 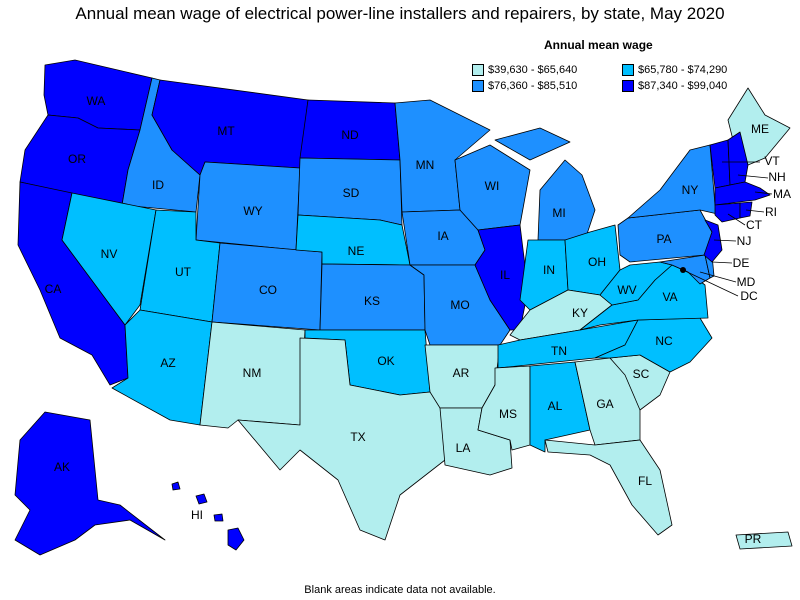 I want to click on state-ak, so click(x=90, y=483).